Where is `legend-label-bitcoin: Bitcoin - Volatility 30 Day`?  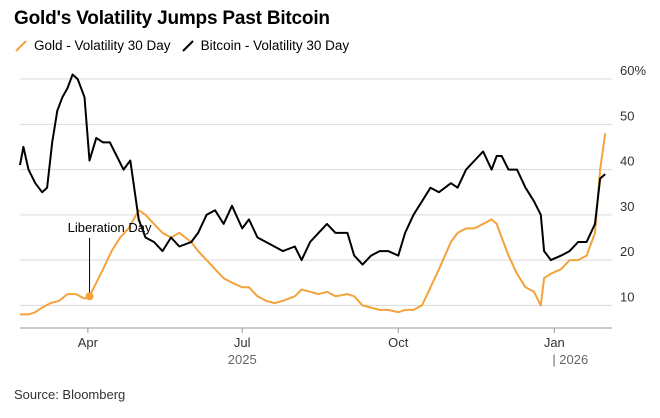
legend-label-bitcoin: Bitcoin - Volatility 30 Day is located at coordinates (275, 45).